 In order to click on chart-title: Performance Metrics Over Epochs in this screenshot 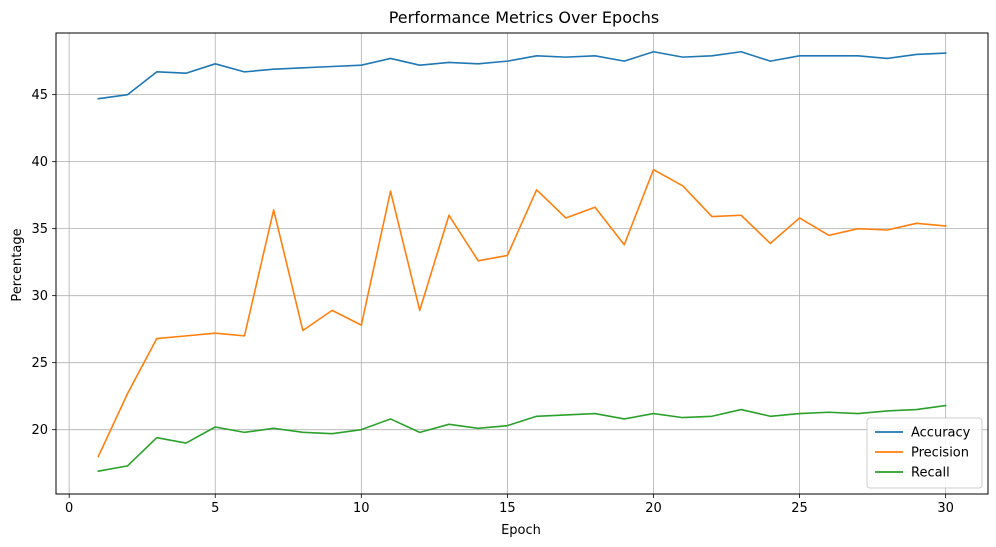, I will do `click(524, 17)`.